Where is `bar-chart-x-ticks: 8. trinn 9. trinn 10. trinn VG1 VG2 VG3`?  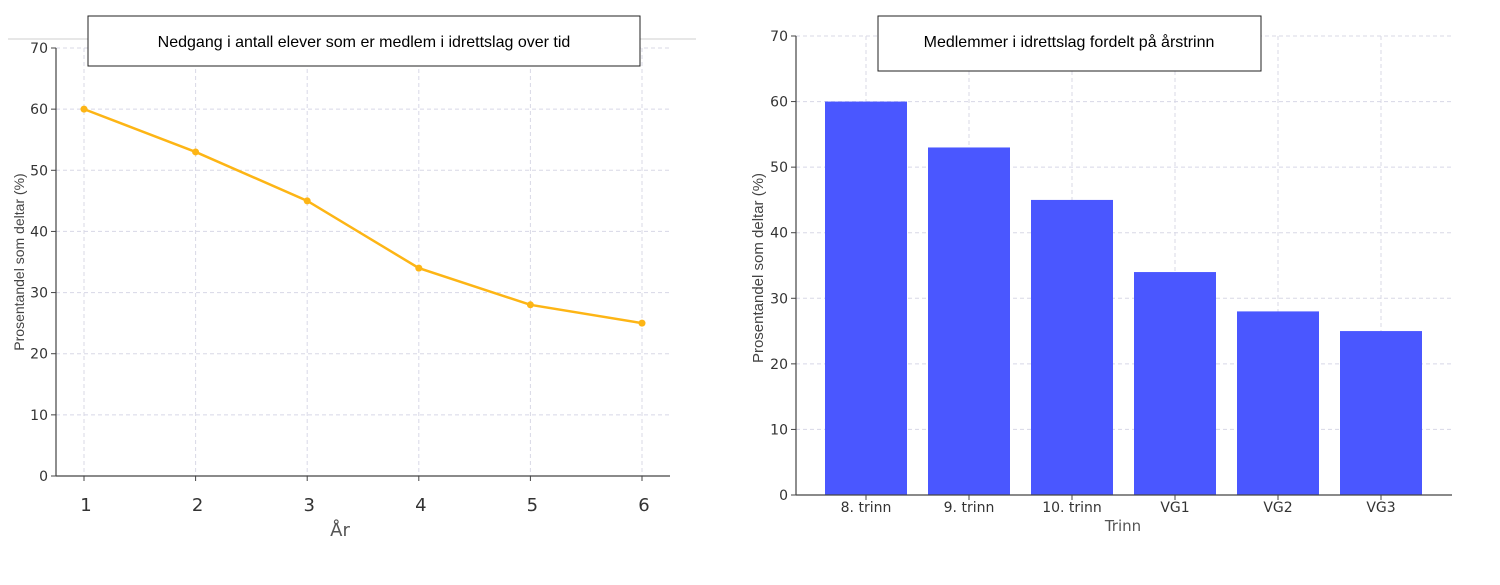 bar-chart-x-ticks: 8. trinn 9. trinn 10. trinn VG1 VG2 VG3 is located at coordinates (1118, 508).